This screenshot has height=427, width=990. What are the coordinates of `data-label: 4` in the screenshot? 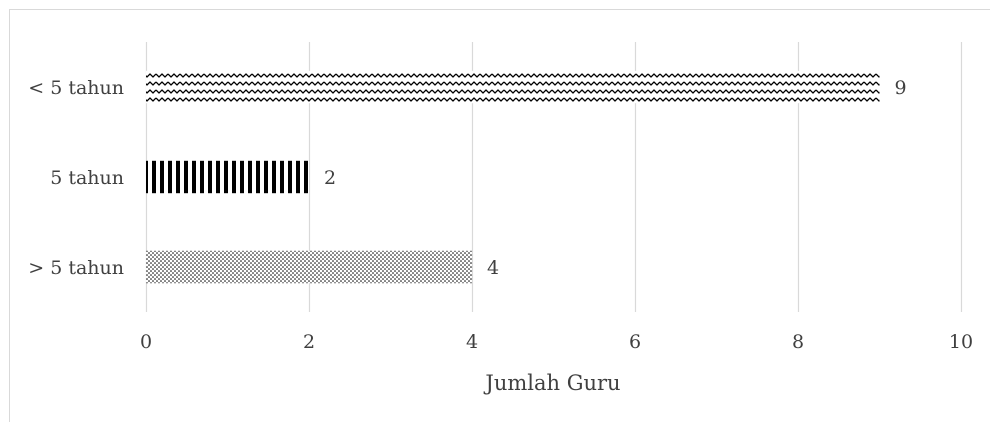 It's located at (493, 268).